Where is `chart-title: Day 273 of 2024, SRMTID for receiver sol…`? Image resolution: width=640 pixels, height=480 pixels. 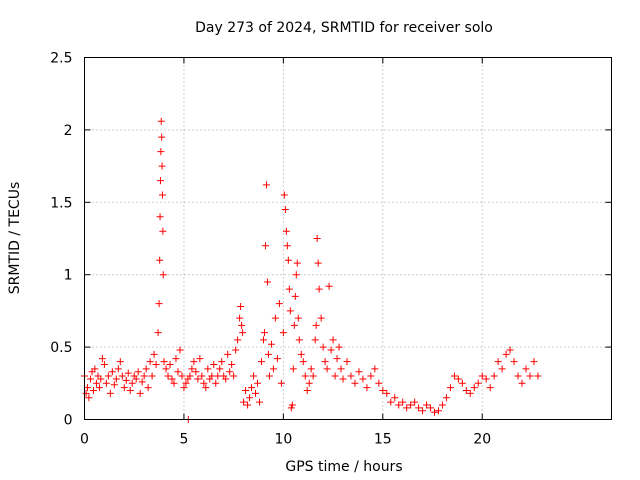 chart-title: Day 273 of 2024, SRMTID for receiver sol… is located at coordinates (344, 28).